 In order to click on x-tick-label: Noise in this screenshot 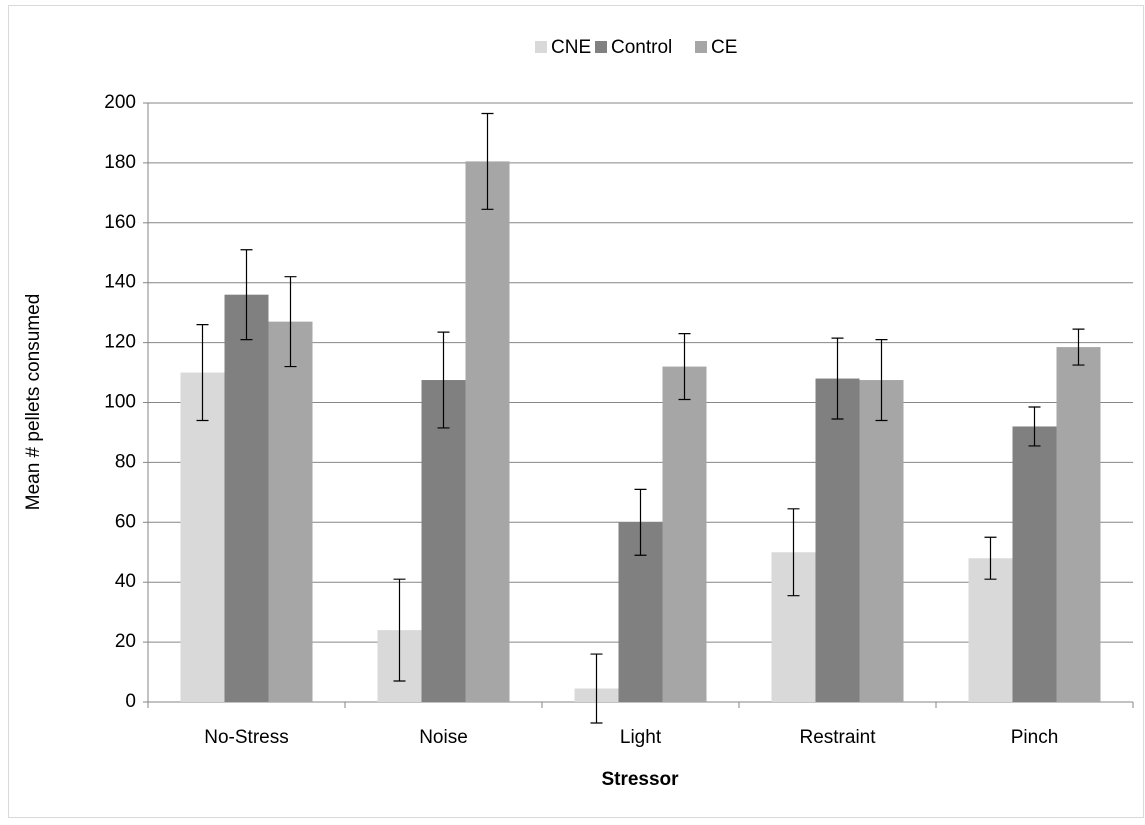, I will do `click(443, 737)`.